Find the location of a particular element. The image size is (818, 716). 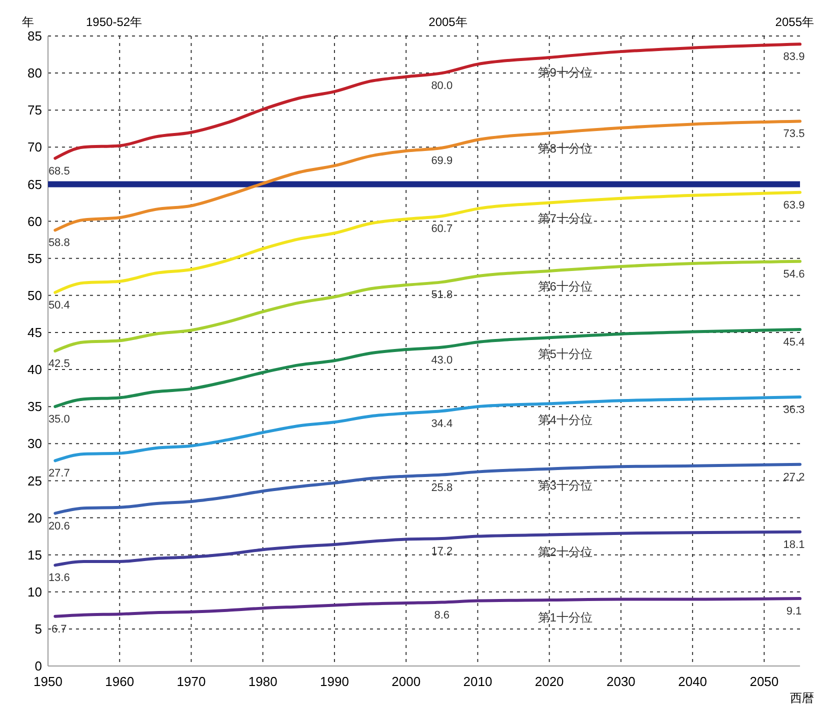

y-tick-label: 0 is located at coordinates (38, 666).